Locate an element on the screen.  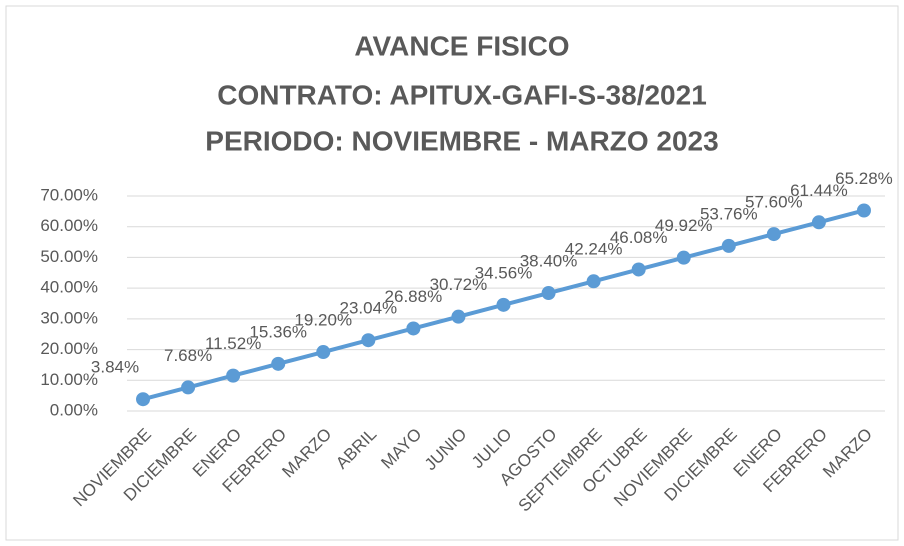
data-label: 3.84% is located at coordinates (115, 367).